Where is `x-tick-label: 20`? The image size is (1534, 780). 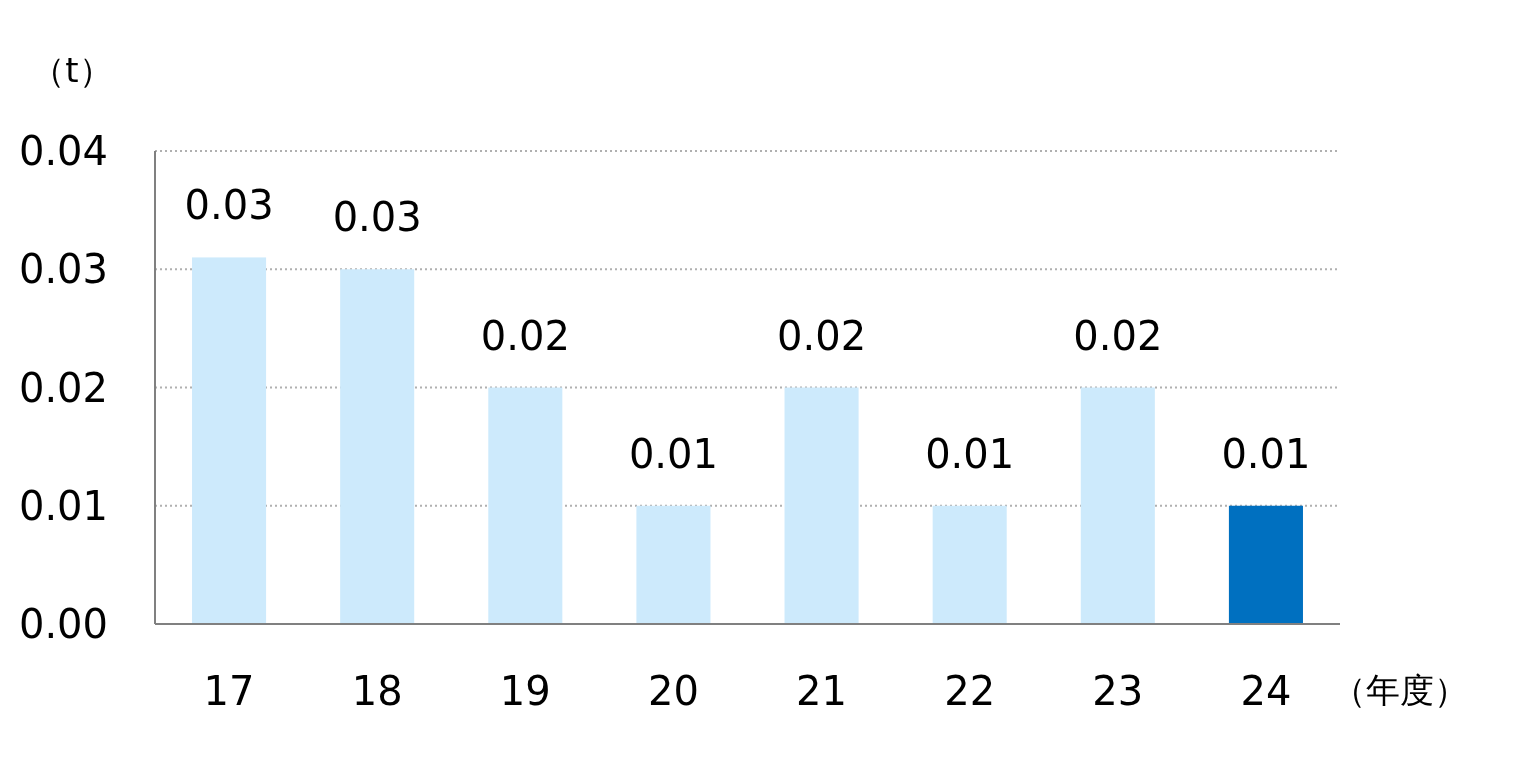
x-tick-label: 20 is located at coordinates (673, 691).